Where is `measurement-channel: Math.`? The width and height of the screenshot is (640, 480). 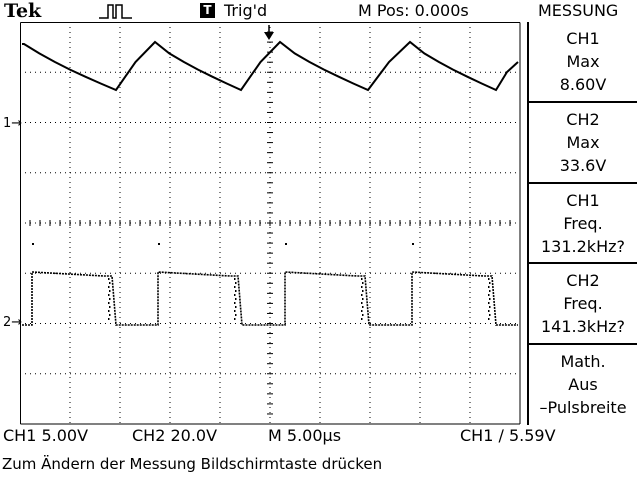 measurement-channel: Math. is located at coordinates (583, 361).